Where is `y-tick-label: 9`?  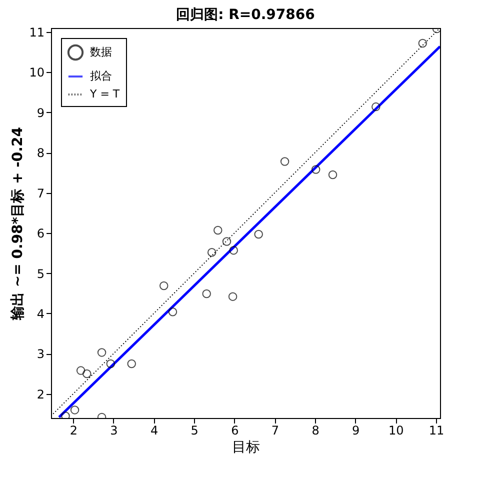
y-tick-label: 9 is located at coordinates (40, 113).